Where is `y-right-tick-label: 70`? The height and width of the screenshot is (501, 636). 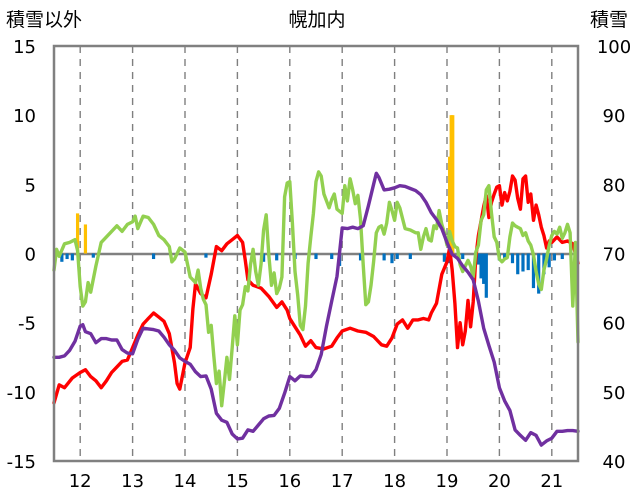 y-right-tick-label: 70 is located at coordinates (614, 255).